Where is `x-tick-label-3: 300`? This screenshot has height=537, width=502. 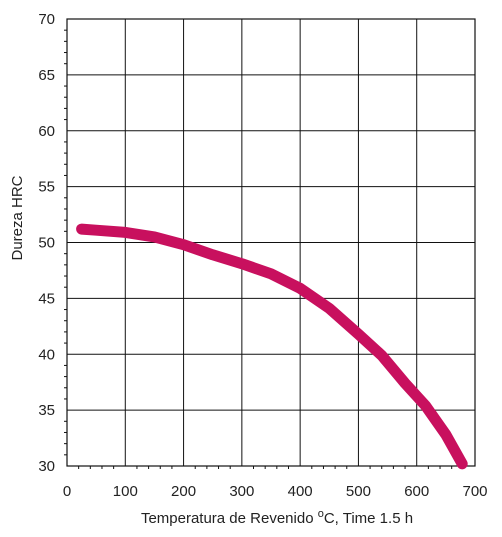
x-tick-label-3: 300 is located at coordinates (241, 491).